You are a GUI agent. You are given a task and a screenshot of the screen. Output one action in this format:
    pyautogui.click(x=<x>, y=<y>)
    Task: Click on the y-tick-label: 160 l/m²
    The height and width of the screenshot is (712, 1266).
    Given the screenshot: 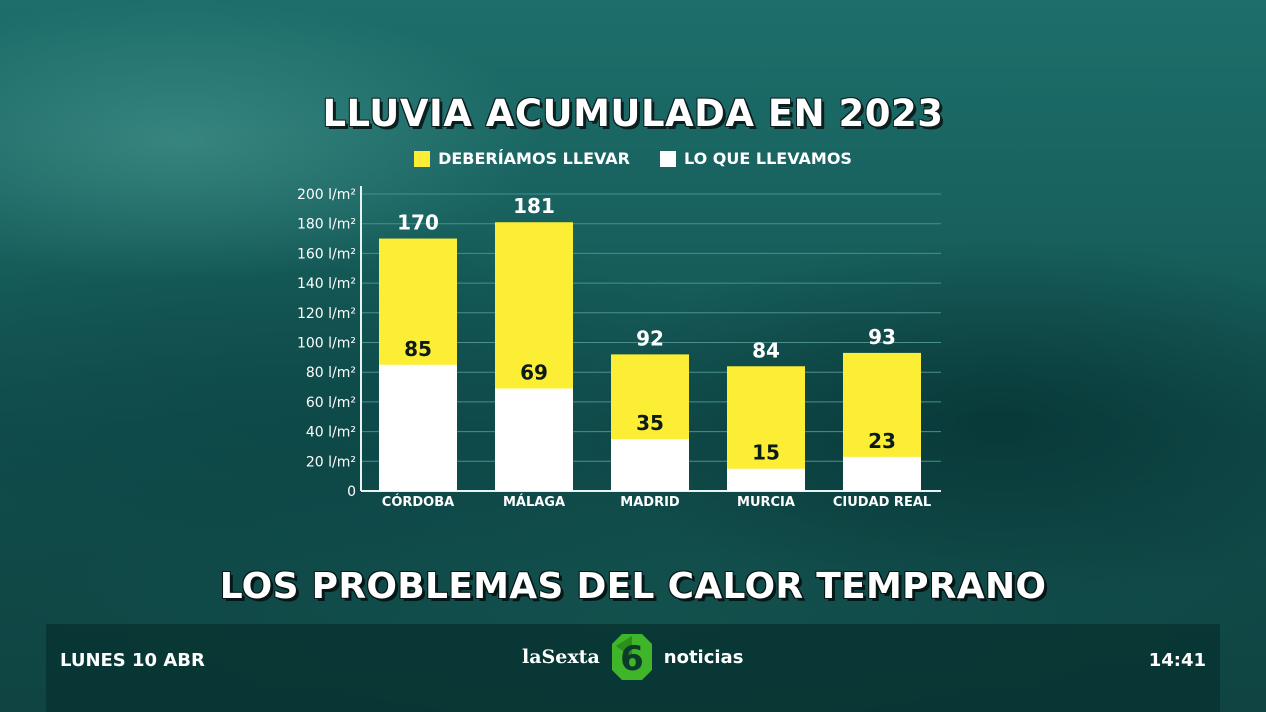 What is the action you would take?
    pyautogui.click(x=326, y=254)
    